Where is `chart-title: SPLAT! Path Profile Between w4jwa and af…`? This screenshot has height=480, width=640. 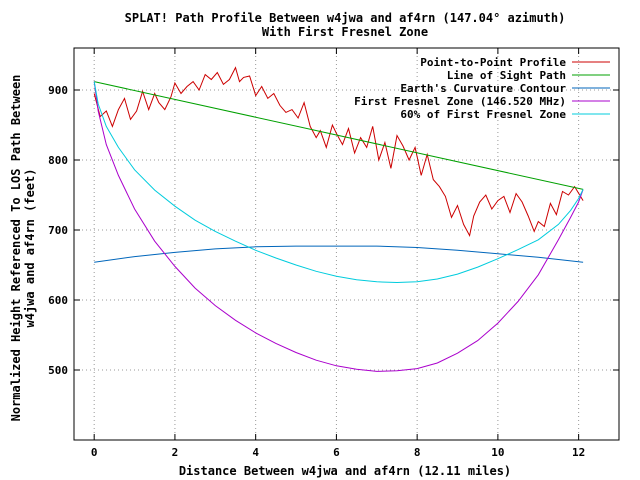
chart-title: SPLAT! Path Profile Between w4jwa and af… is located at coordinates (345, 18).